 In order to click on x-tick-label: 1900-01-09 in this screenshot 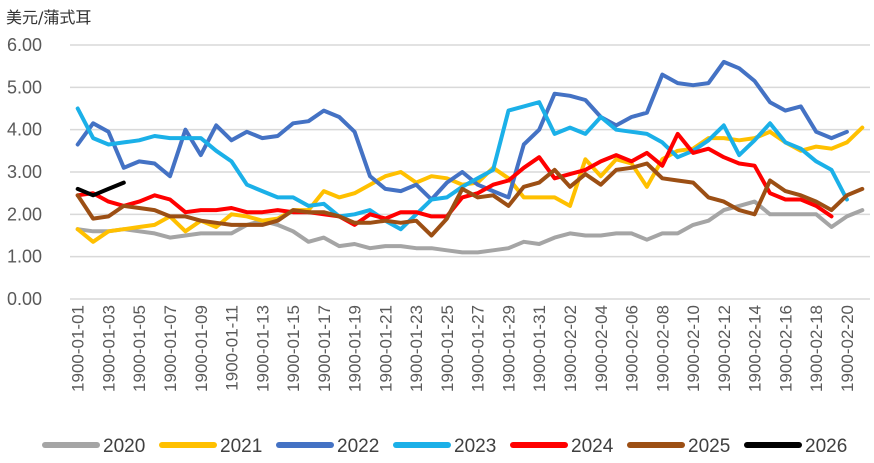, I will do `click(201, 348)`.